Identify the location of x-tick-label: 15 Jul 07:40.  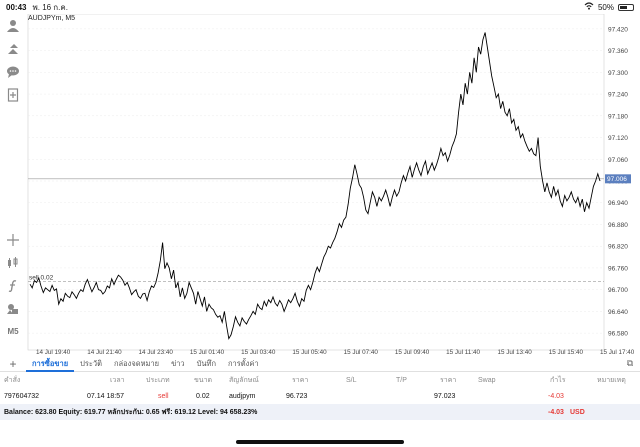
(361, 352).